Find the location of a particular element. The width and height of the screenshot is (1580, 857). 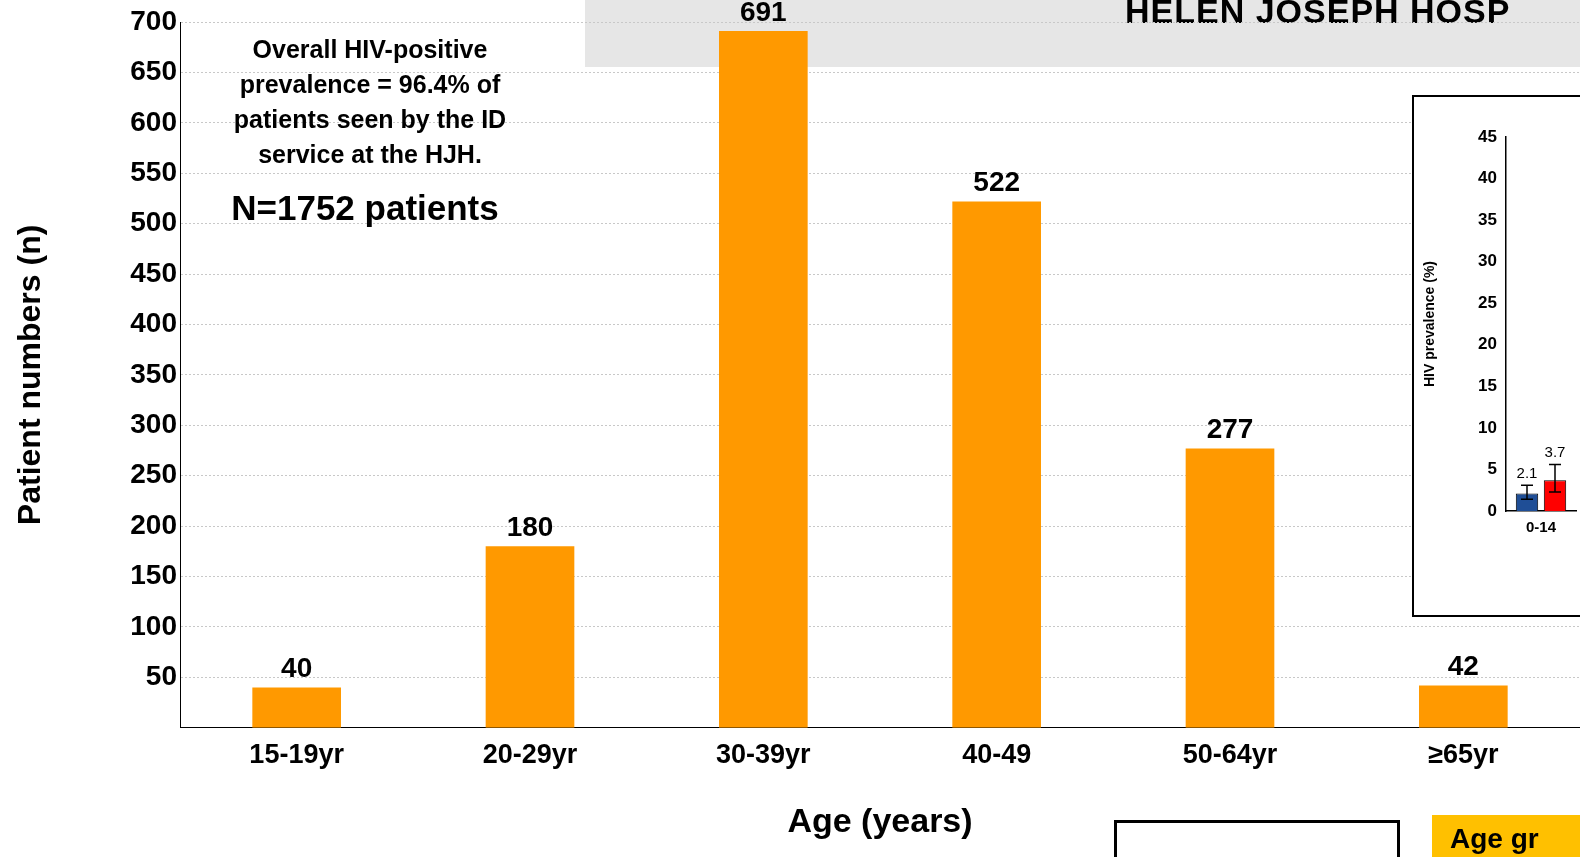

y-tick-label: 10 is located at coordinates (1487, 427).